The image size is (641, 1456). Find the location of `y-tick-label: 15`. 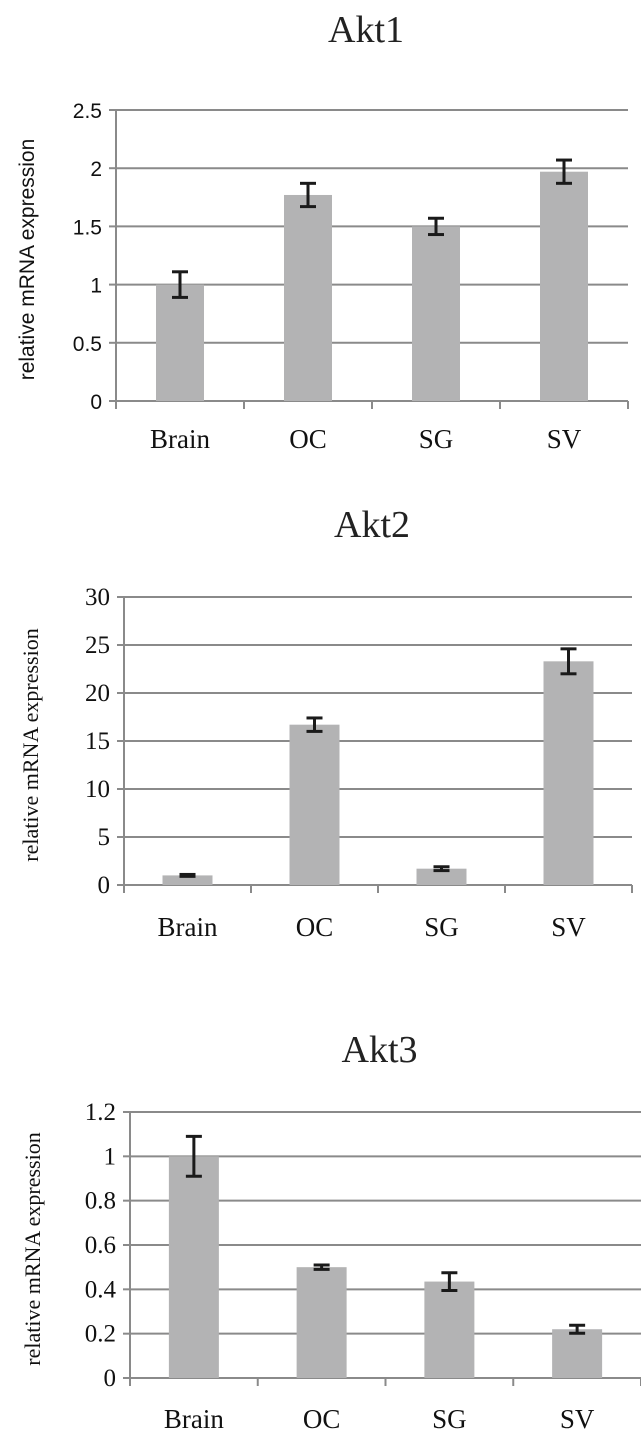

y-tick-label: 15 is located at coordinates (97, 741).